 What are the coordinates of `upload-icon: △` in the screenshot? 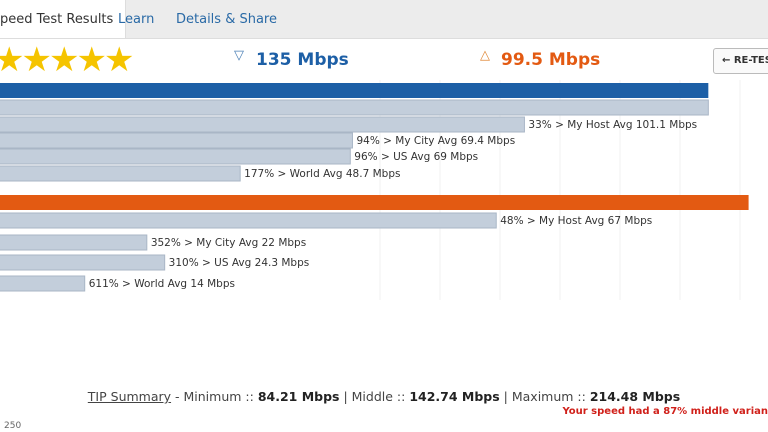 It's located at (485, 55).